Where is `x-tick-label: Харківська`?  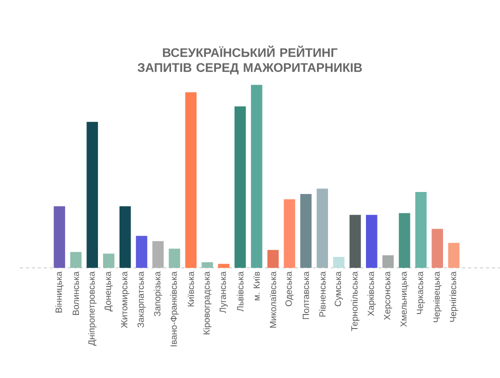
x-tick-label: Харківська is located at coordinates (371, 293).